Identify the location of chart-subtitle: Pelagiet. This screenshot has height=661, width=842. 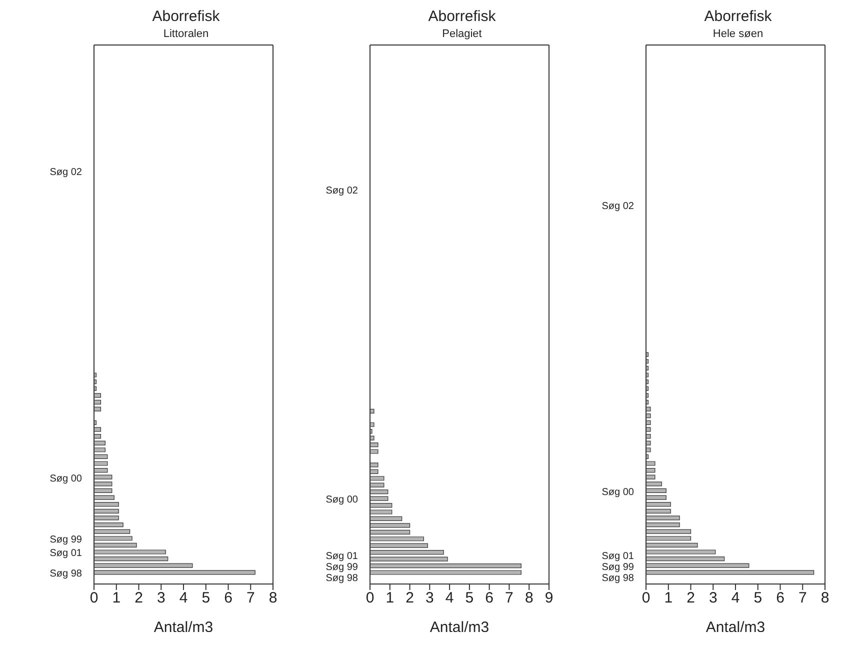
(462, 35).